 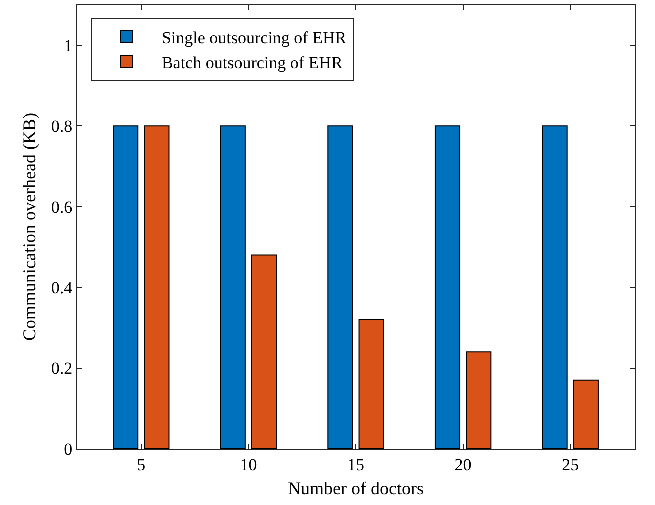 I want to click on x-tick-label: 15, so click(x=356, y=464).